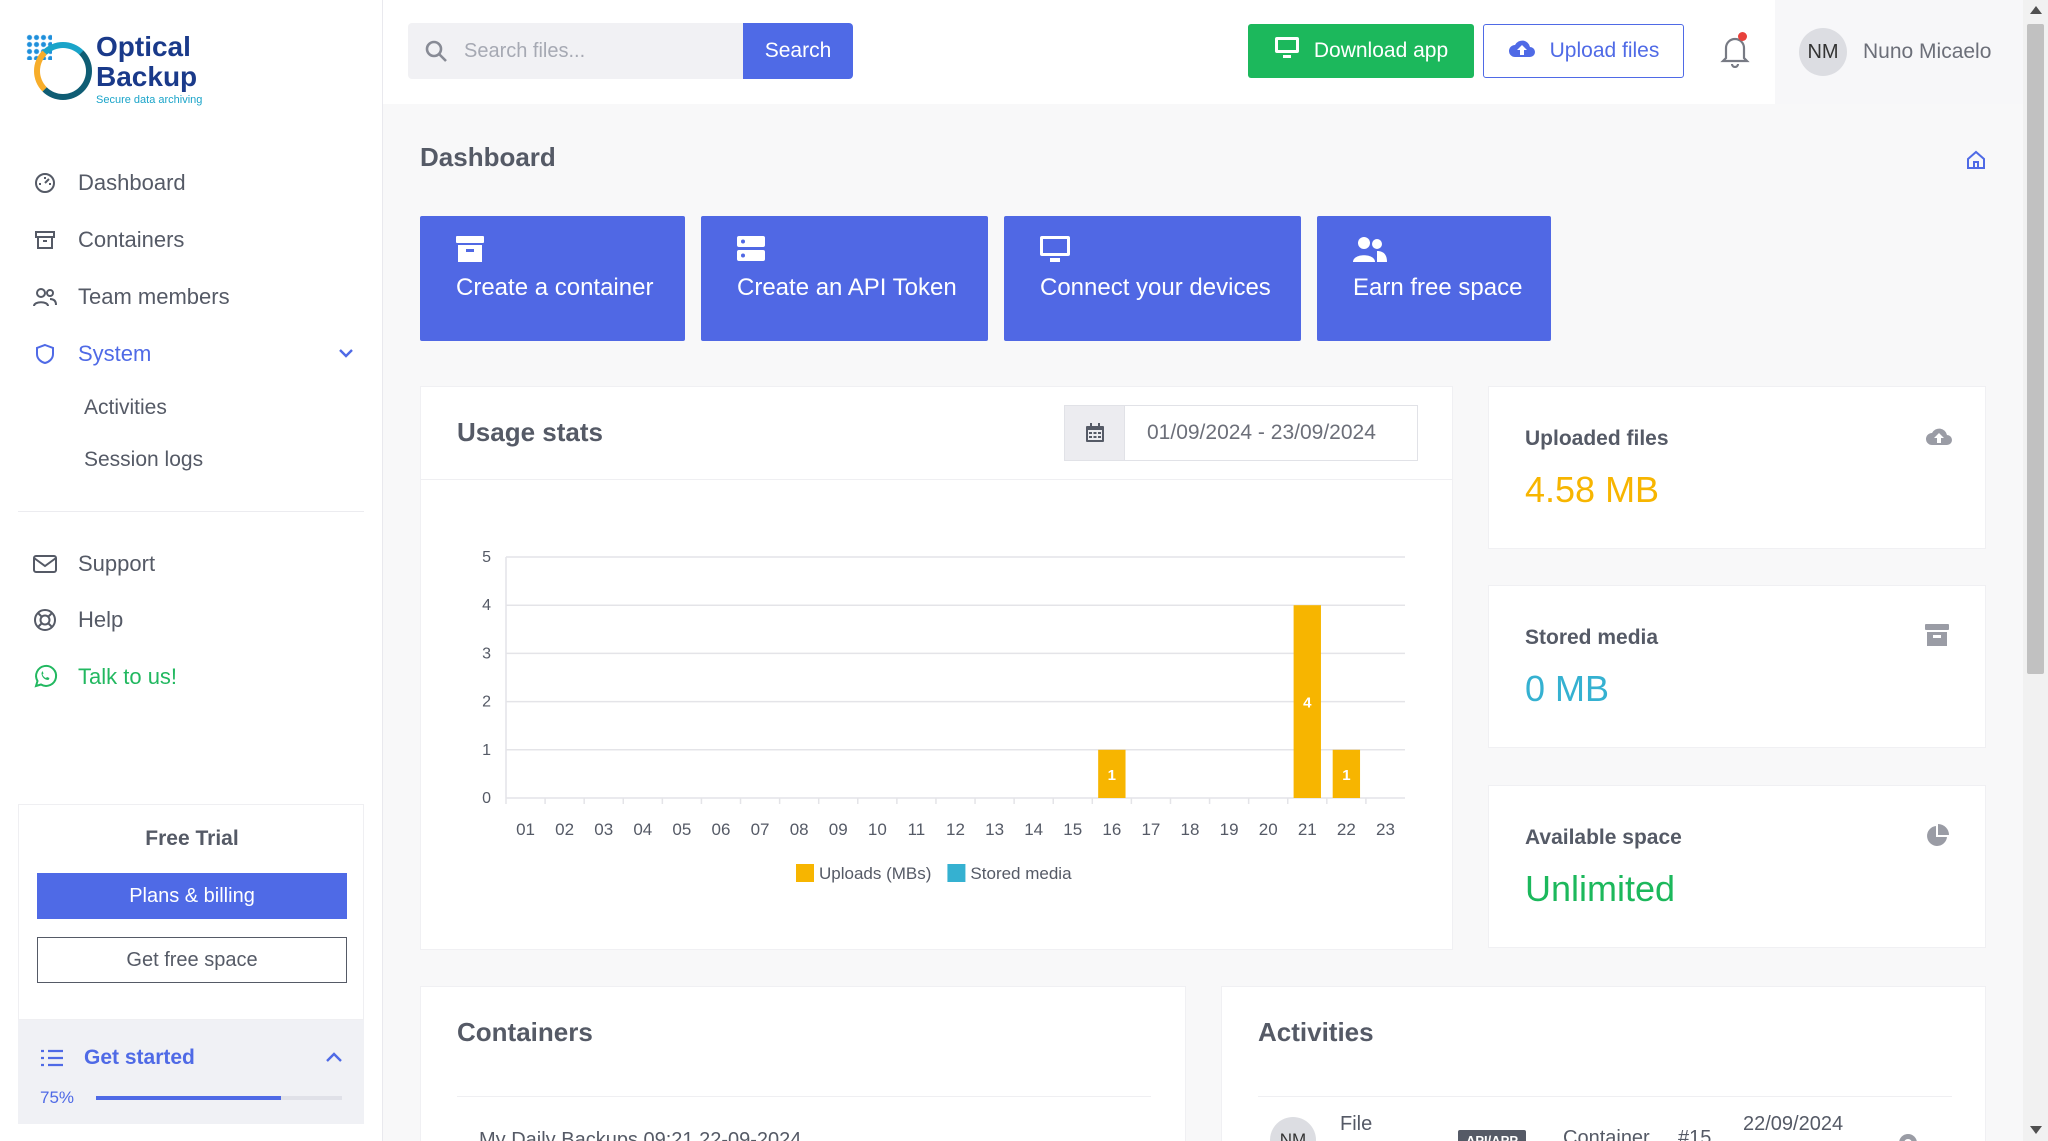  I want to click on create-api-token-button: Create an API Token, so click(844, 278).